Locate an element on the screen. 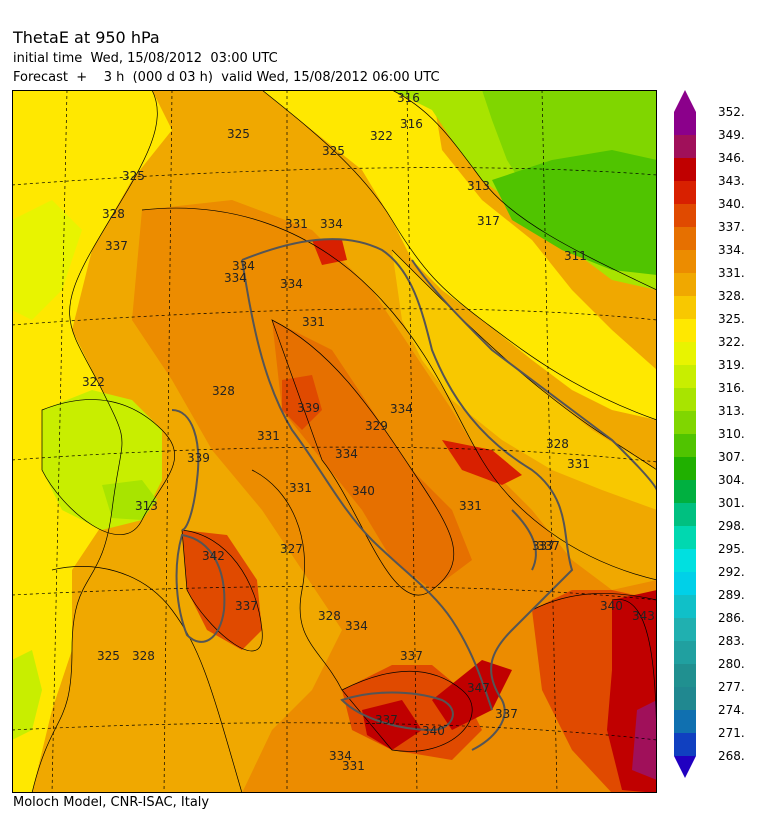 The image size is (760, 828). colorbar-label: 286. is located at coordinates (731, 618).